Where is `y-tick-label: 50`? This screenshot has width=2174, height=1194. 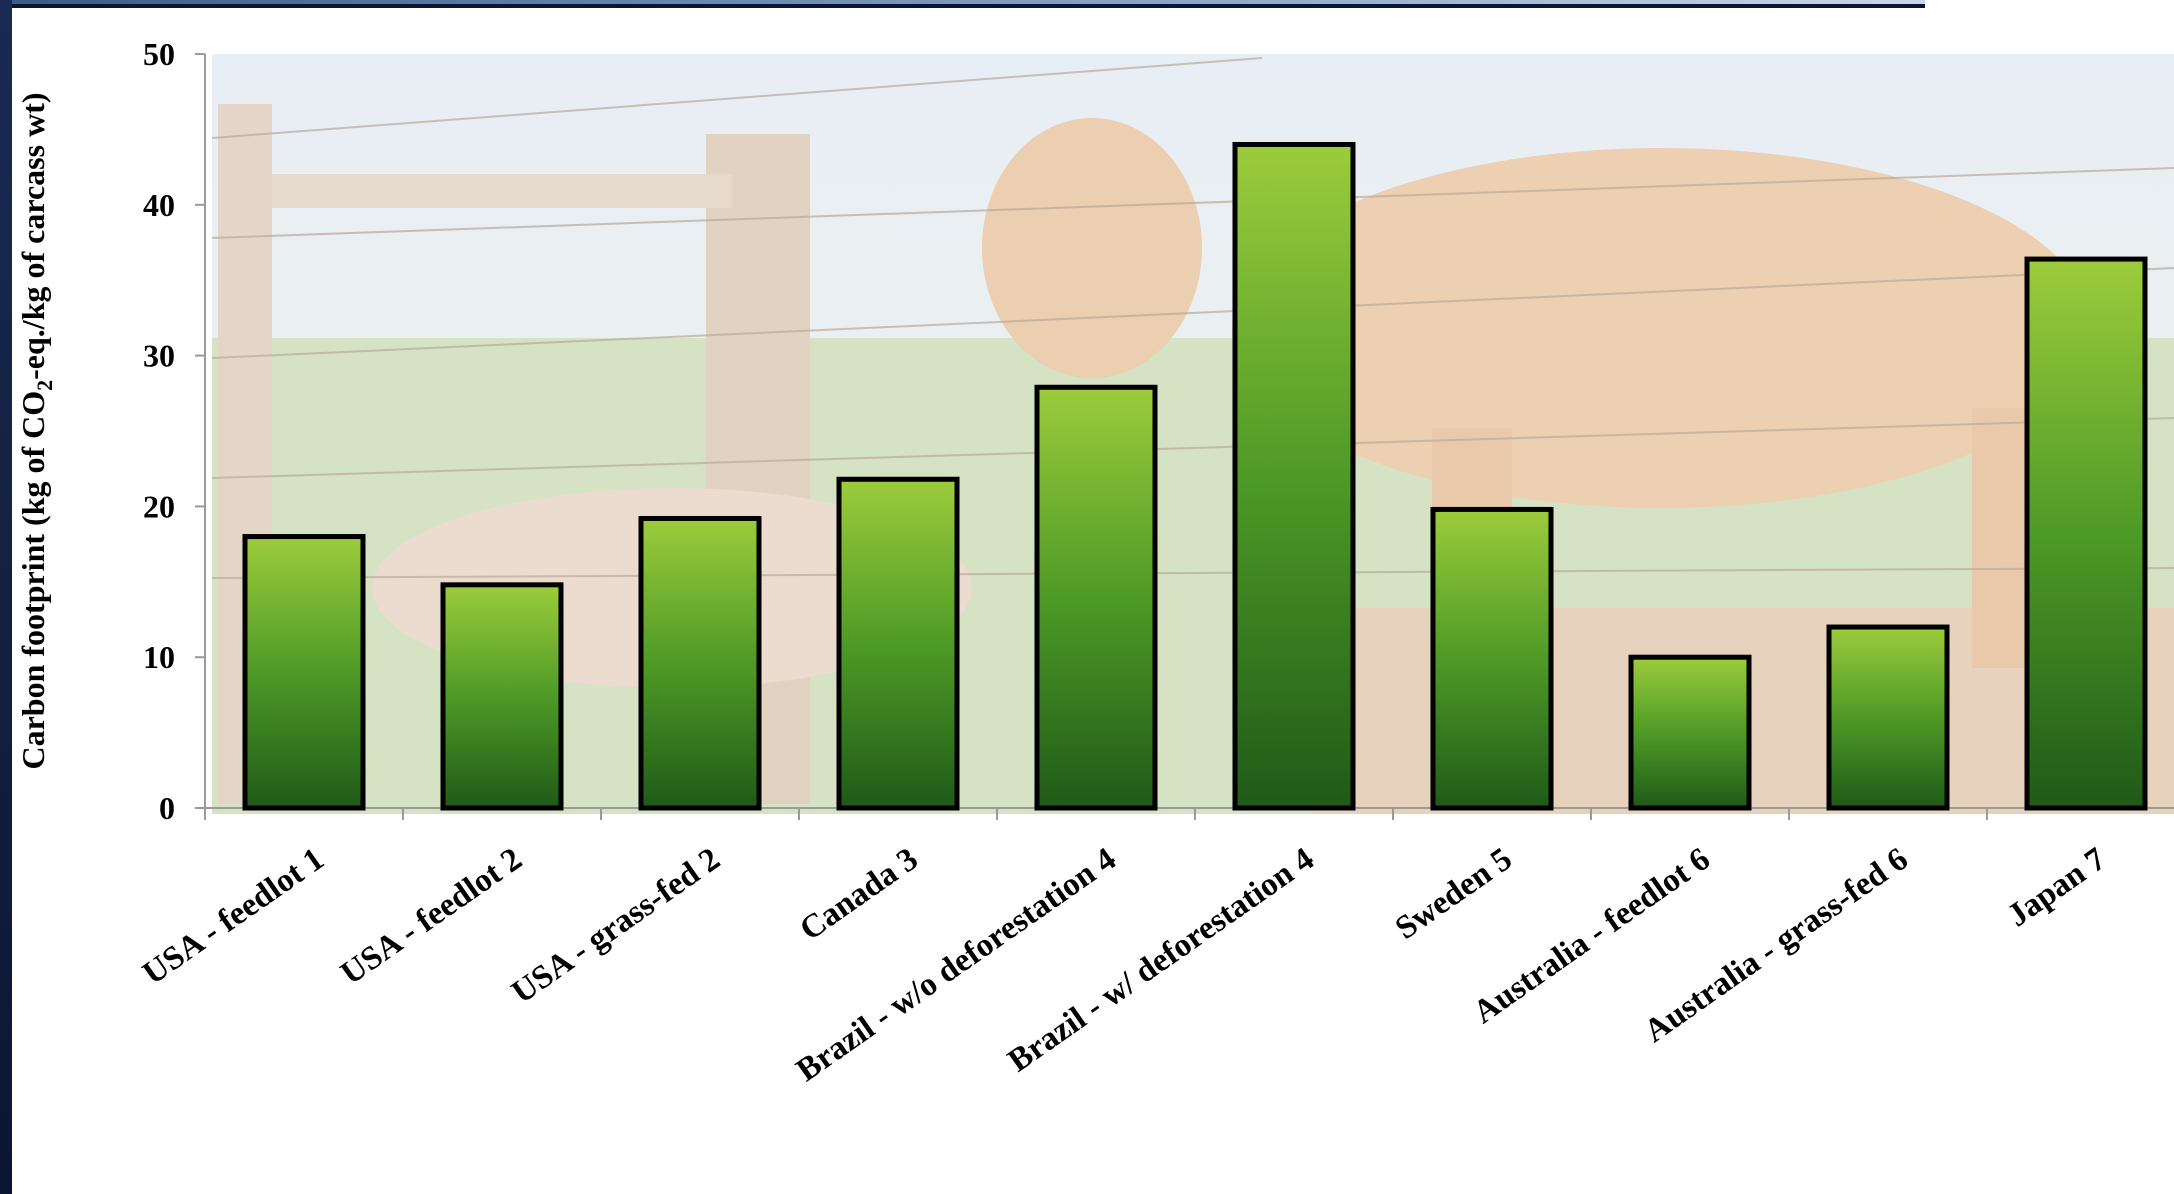
y-tick-label: 50 is located at coordinates (159, 54).